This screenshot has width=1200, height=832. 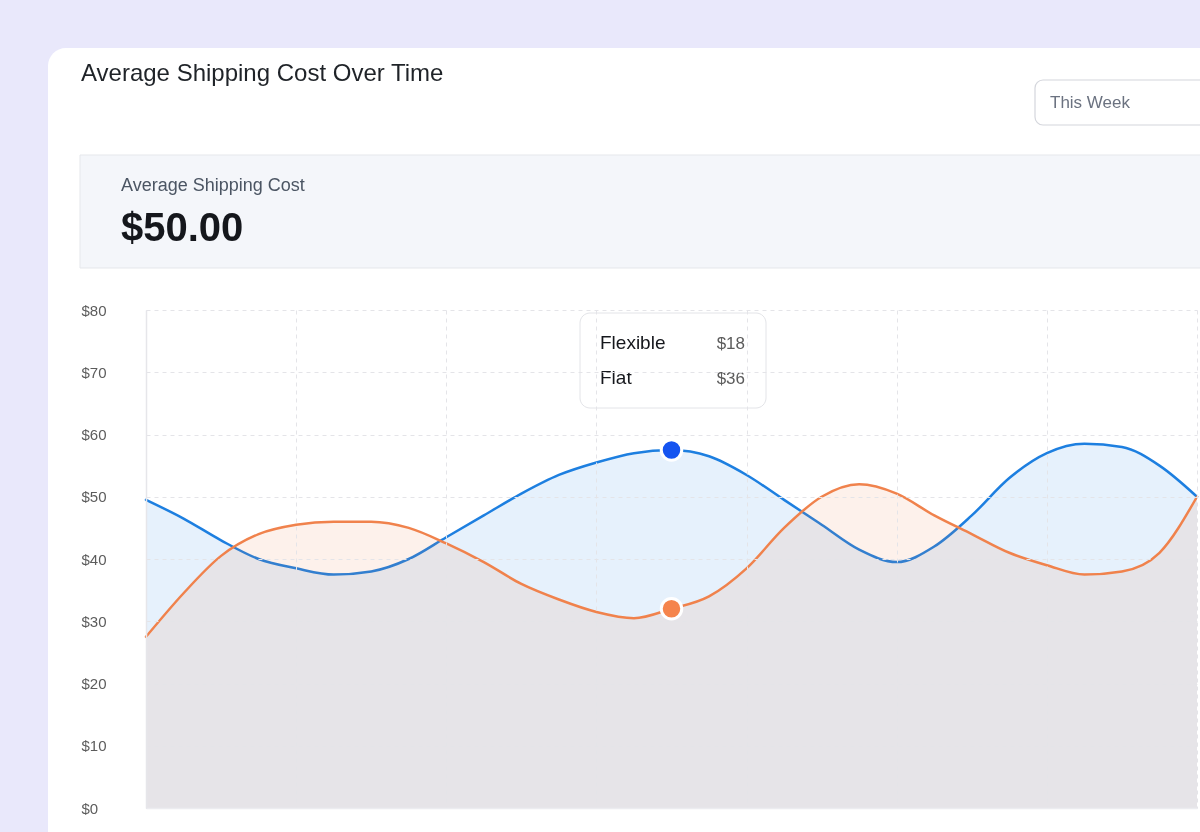 I want to click on text: Average Shipping Cost, so click(x=213, y=185).